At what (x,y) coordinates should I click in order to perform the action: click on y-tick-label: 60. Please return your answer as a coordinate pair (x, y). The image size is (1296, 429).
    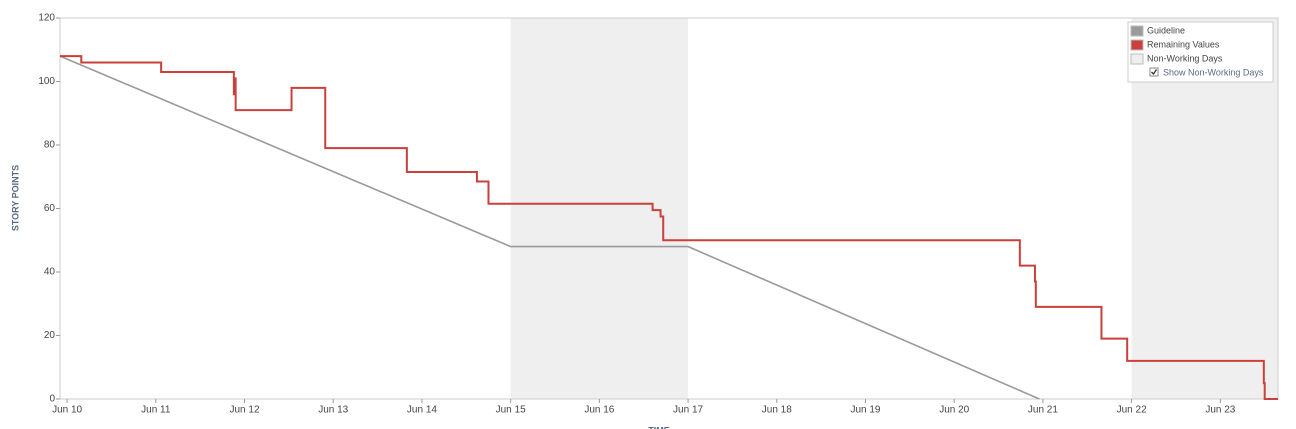
    Looking at the image, I should click on (50, 208).